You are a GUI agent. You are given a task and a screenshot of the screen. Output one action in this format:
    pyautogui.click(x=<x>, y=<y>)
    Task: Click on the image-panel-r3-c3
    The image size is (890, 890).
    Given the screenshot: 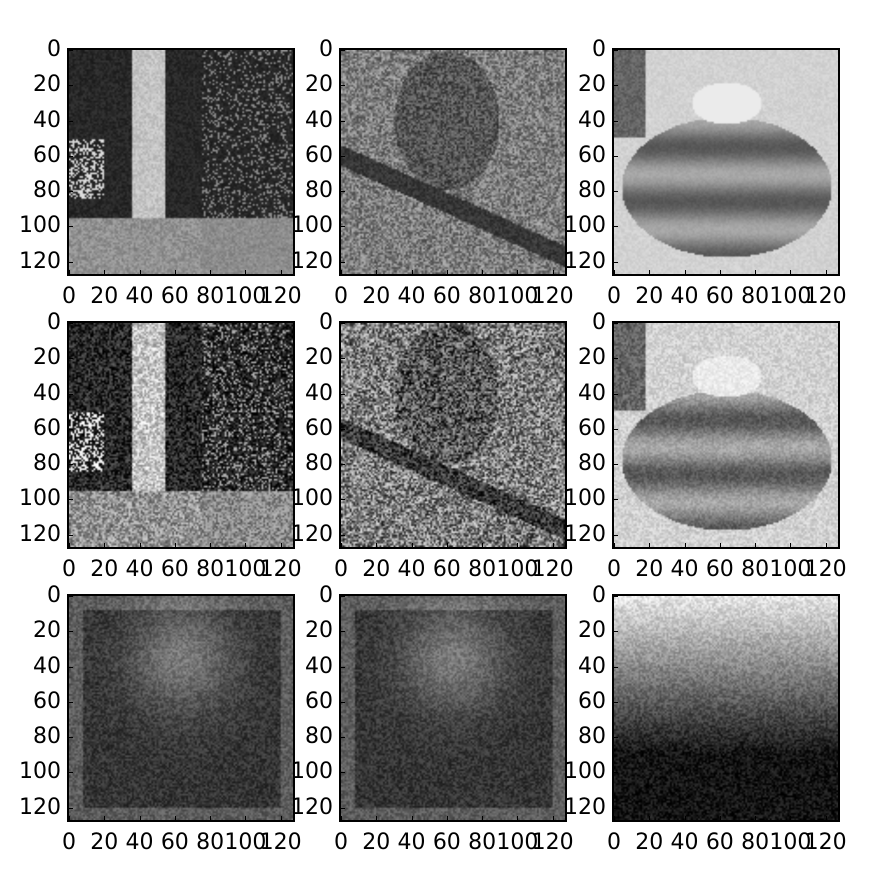 What is the action you would take?
    pyautogui.click(x=726, y=708)
    